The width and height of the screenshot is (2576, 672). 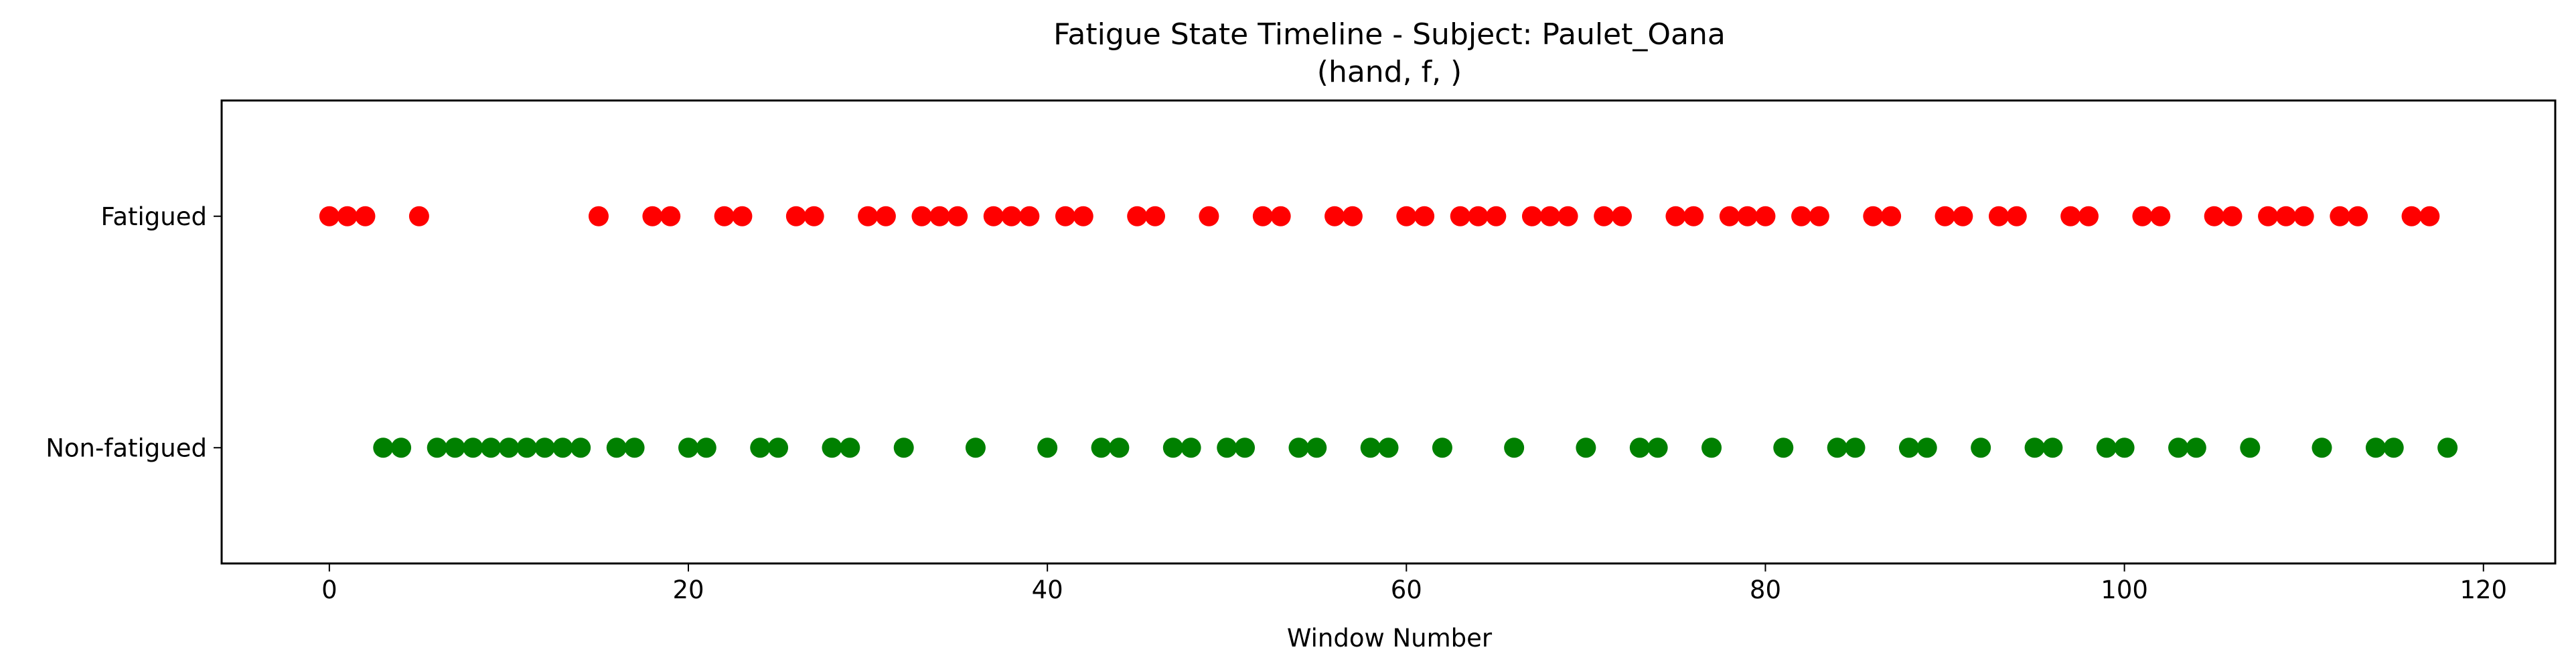 I want to click on y-tick-label: Fatigued, so click(x=153, y=216).